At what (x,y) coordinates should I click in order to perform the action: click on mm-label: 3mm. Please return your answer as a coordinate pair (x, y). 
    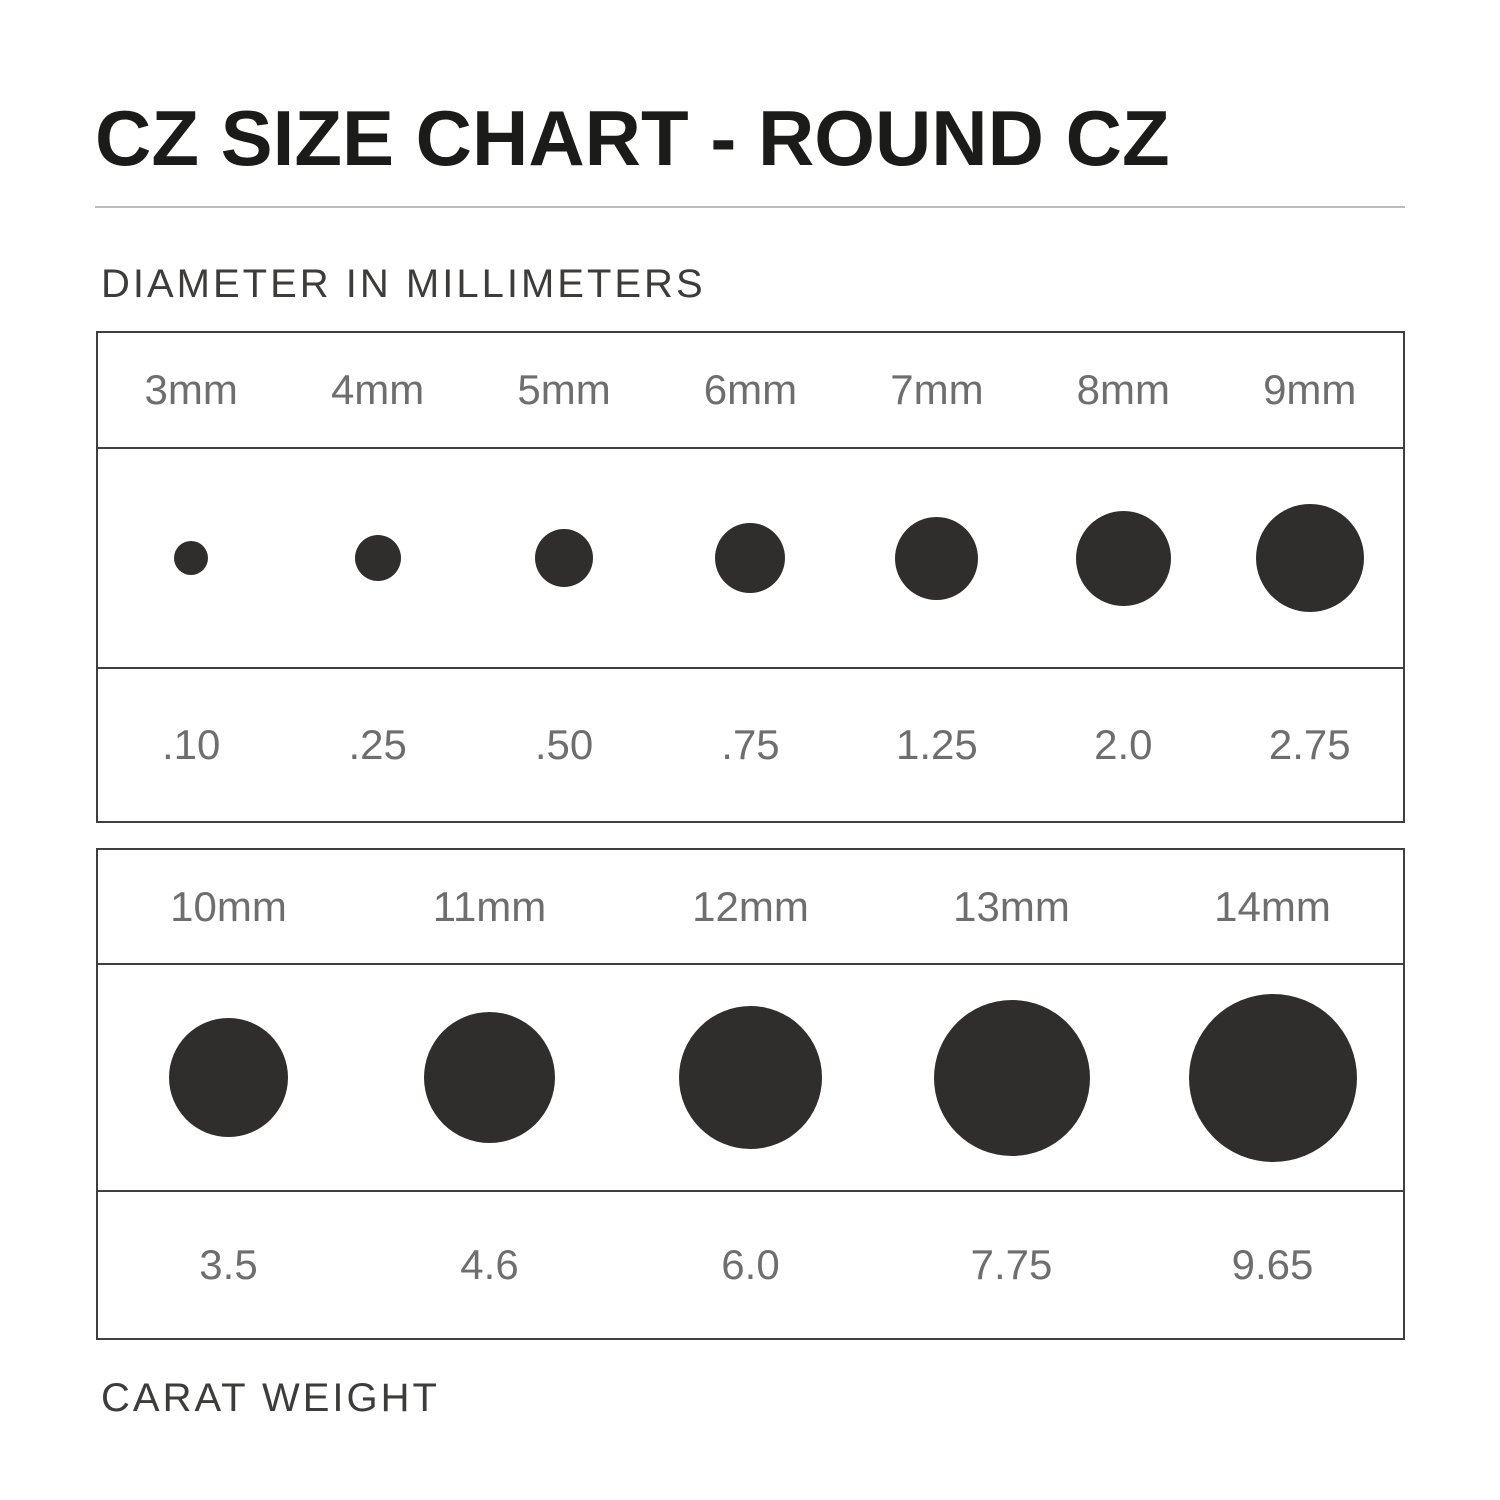
    Looking at the image, I should click on (191, 389).